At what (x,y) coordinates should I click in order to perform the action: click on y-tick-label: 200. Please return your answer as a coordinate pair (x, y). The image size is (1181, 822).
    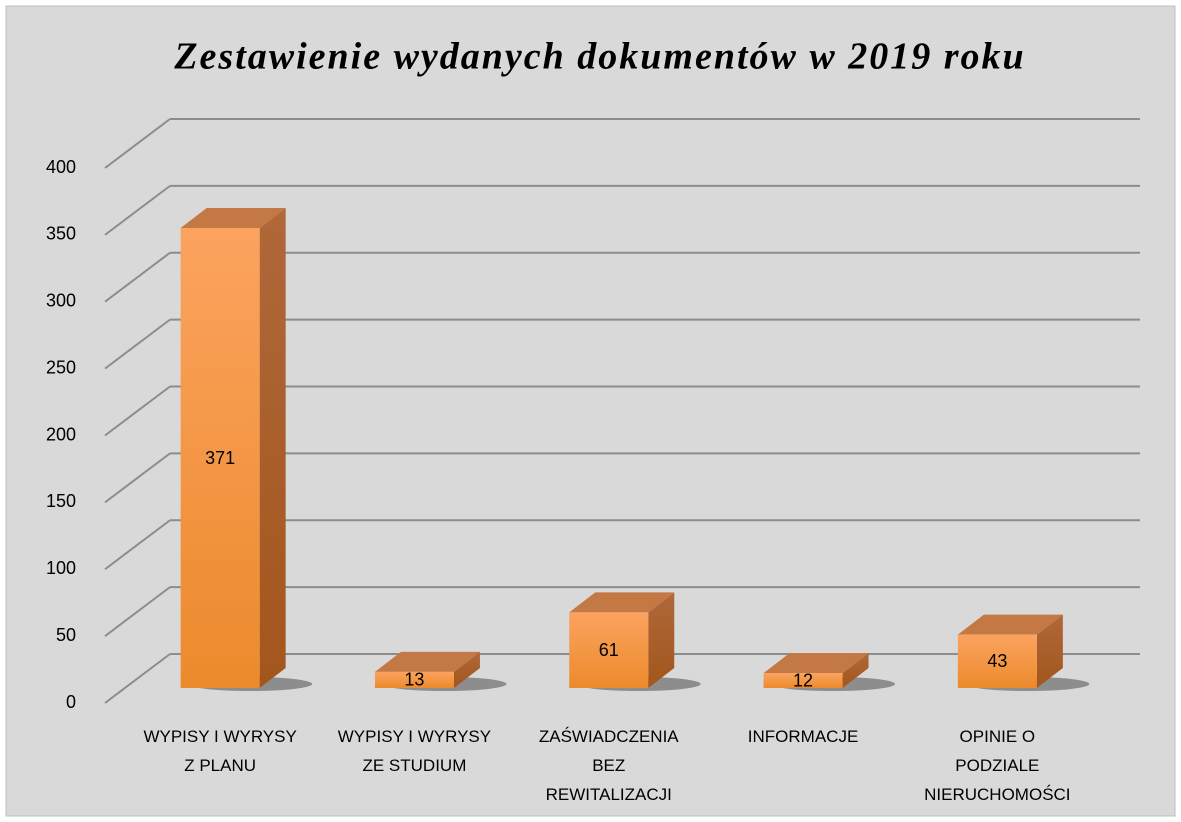
    Looking at the image, I should click on (61, 434).